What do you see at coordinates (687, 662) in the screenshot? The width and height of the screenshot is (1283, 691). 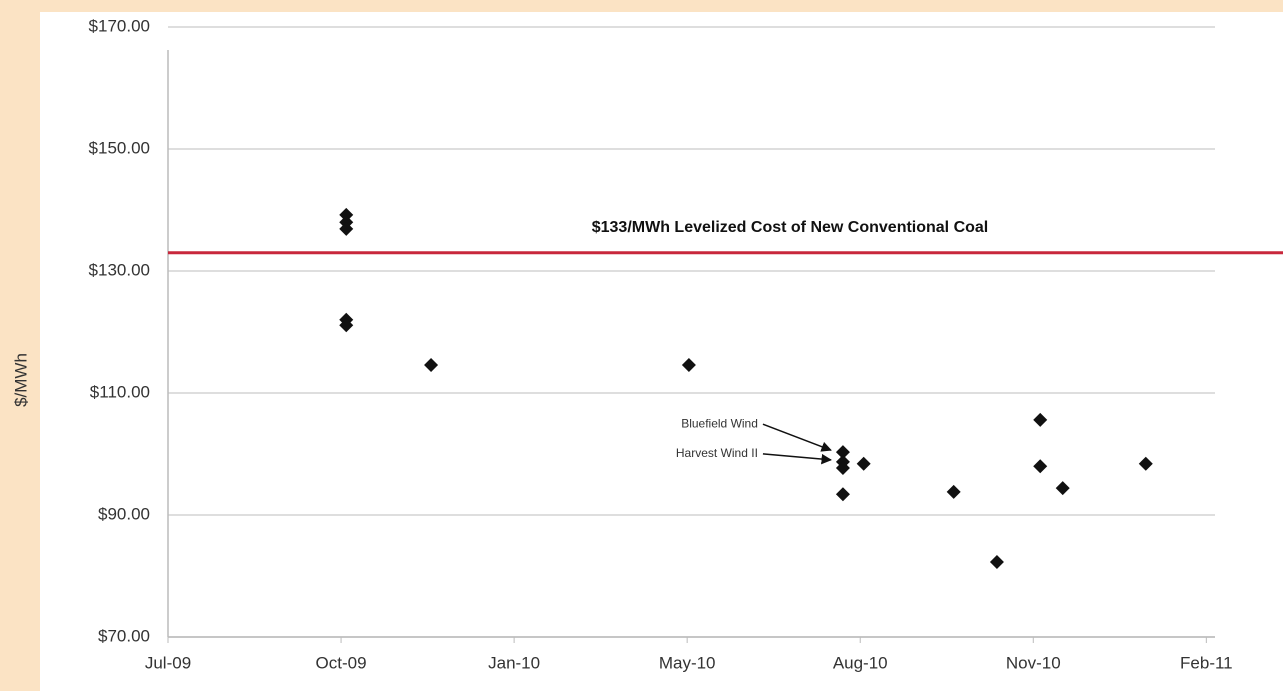 I see `x-tick-label: May-10` at bounding box center [687, 662].